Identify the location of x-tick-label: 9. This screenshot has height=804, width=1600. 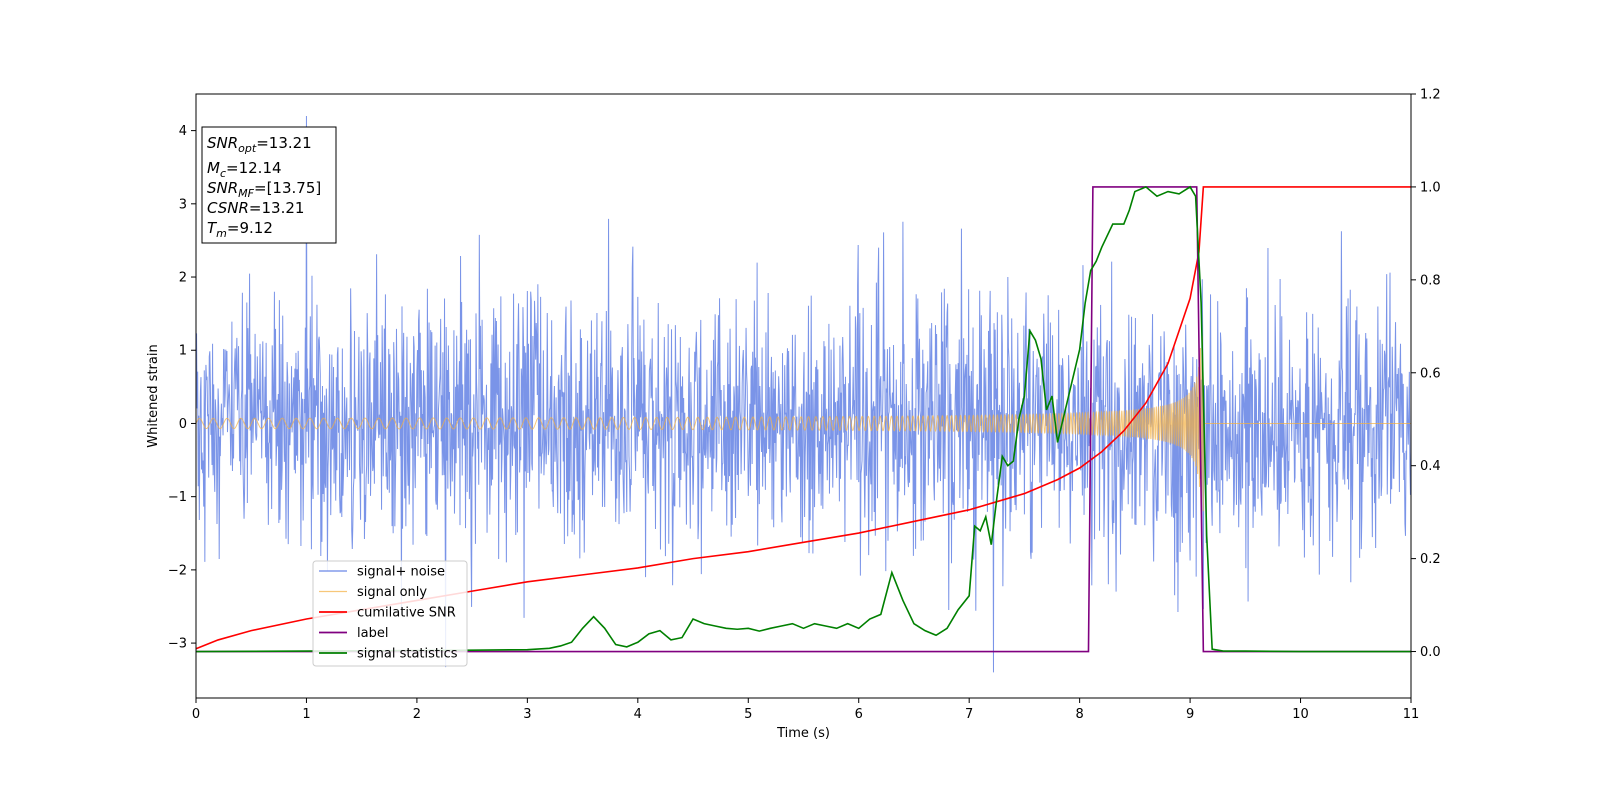
(1190, 714).